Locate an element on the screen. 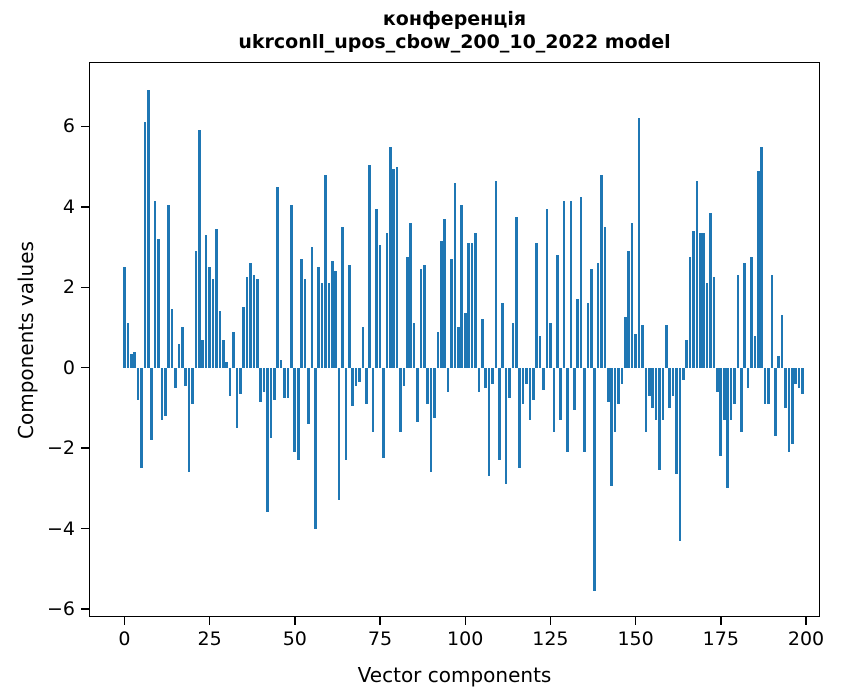 This screenshot has width=847, height=696. x-tick-label-6: 150 is located at coordinates (635, 639).